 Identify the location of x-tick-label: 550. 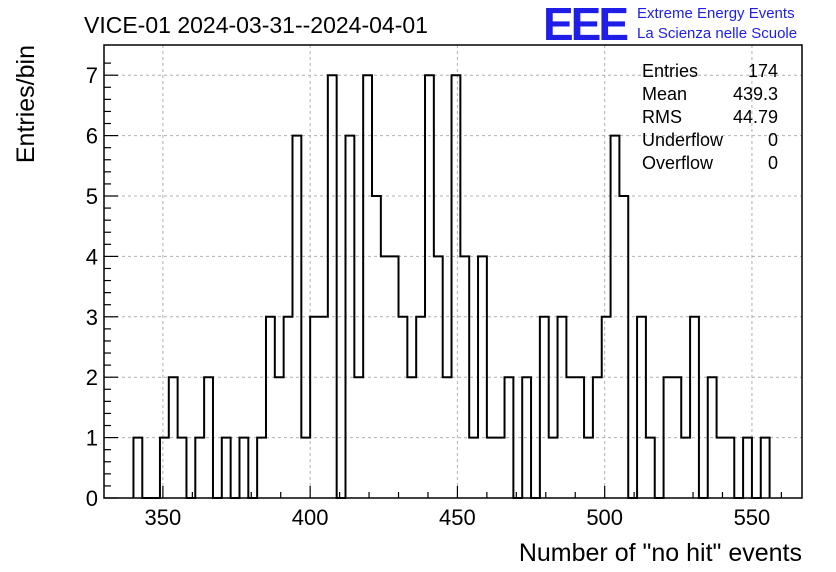
(752, 517).